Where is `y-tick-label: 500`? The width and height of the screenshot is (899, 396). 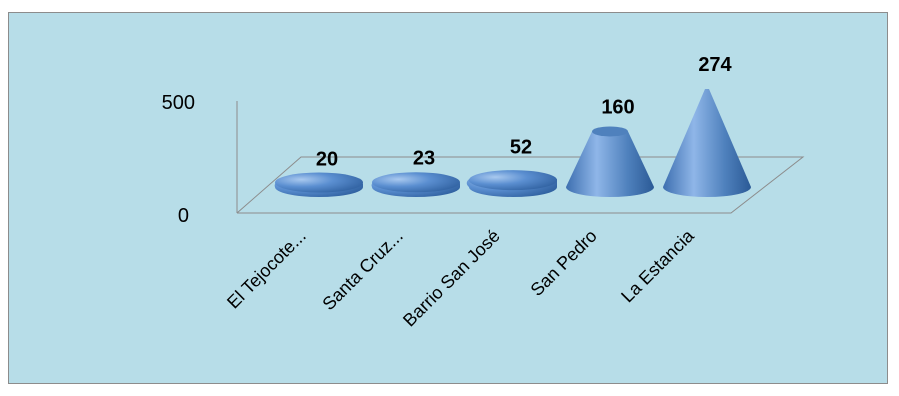
y-tick-label: 500 is located at coordinates (178, 103).